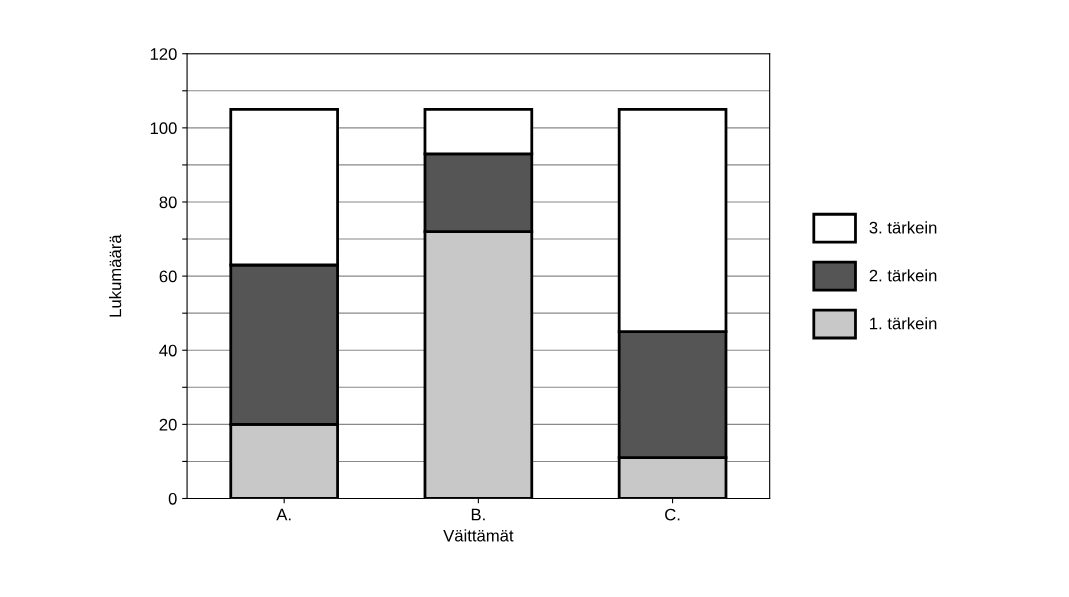 The image size is (1069, 597). I want to click on x-tick-label: A., so click(283, 514).